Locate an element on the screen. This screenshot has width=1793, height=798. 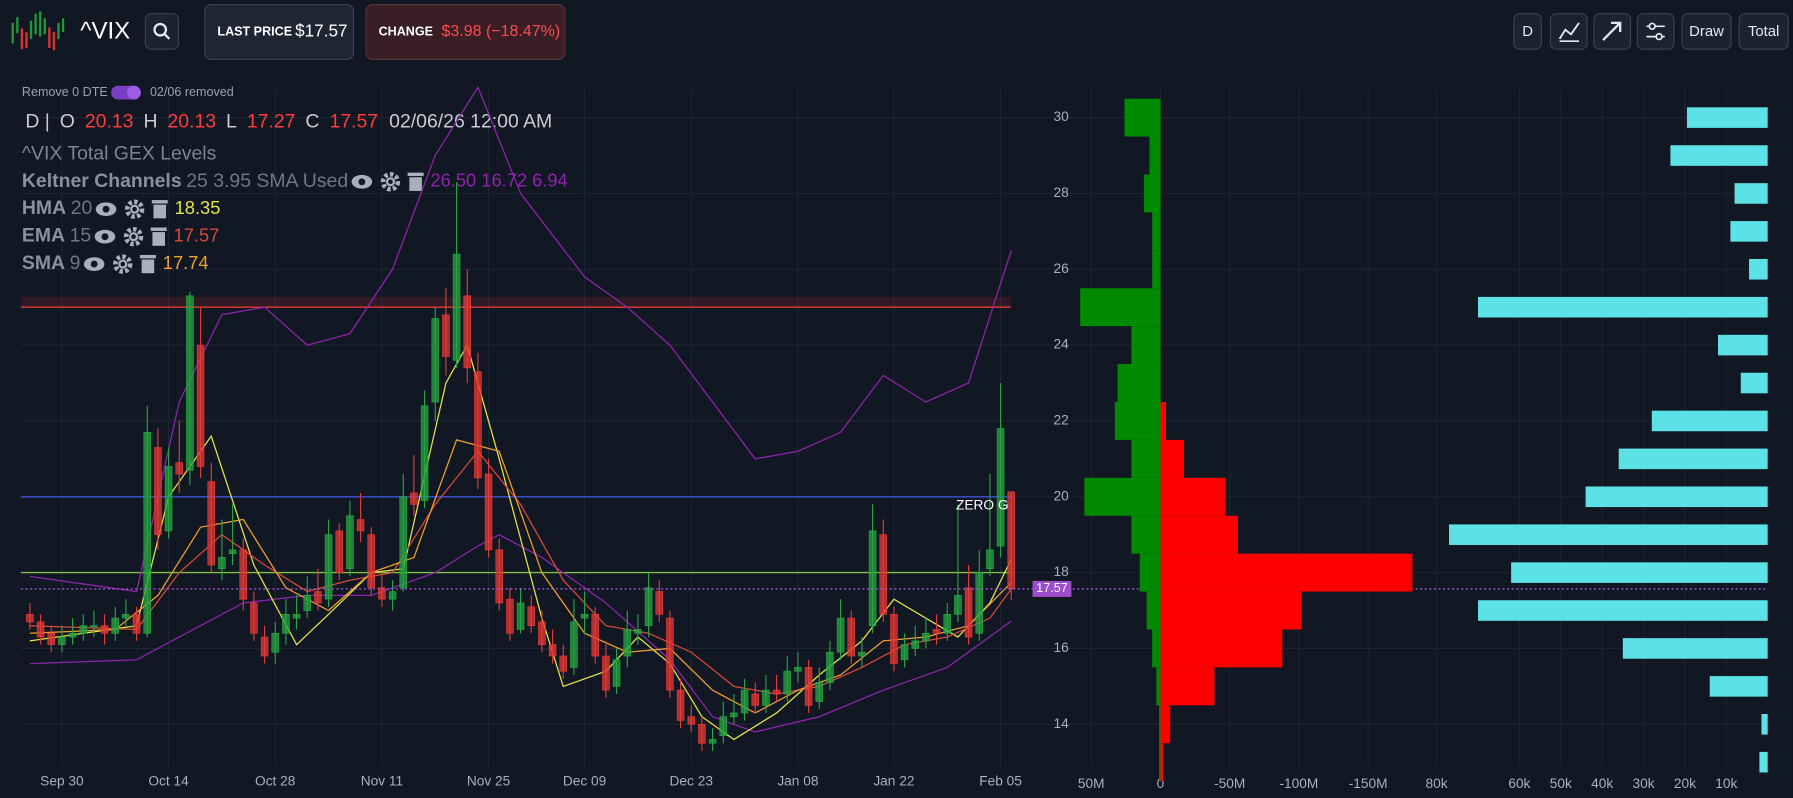
search-button is located at coordinates (162, 31).